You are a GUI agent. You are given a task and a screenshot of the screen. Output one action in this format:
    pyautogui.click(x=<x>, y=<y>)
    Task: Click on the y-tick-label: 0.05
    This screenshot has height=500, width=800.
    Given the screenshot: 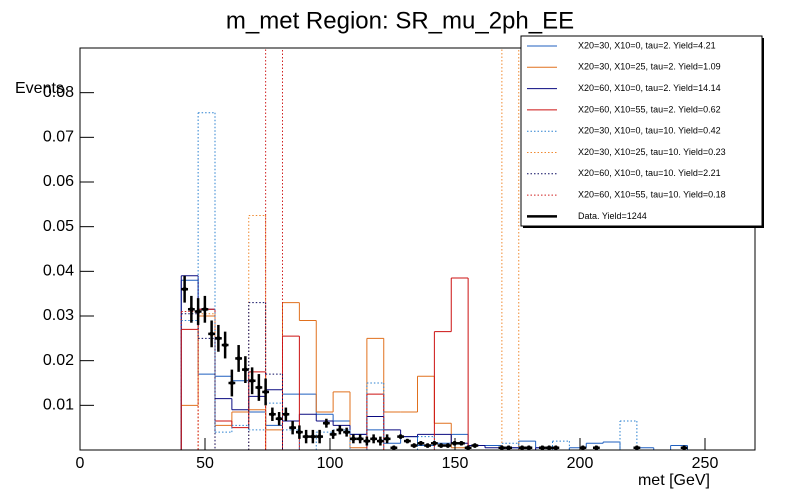 What is the action you would take?
    pyautogui.click(x=58, y=226)
    